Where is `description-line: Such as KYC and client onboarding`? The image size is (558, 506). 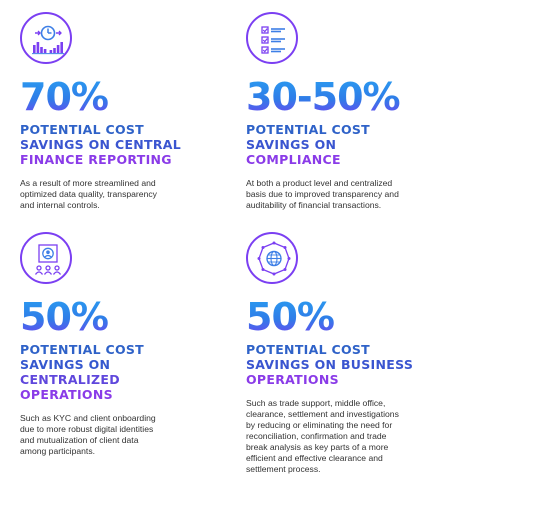
description-line: Such as KYC and client onboarding is located at coordinates (88, 418).